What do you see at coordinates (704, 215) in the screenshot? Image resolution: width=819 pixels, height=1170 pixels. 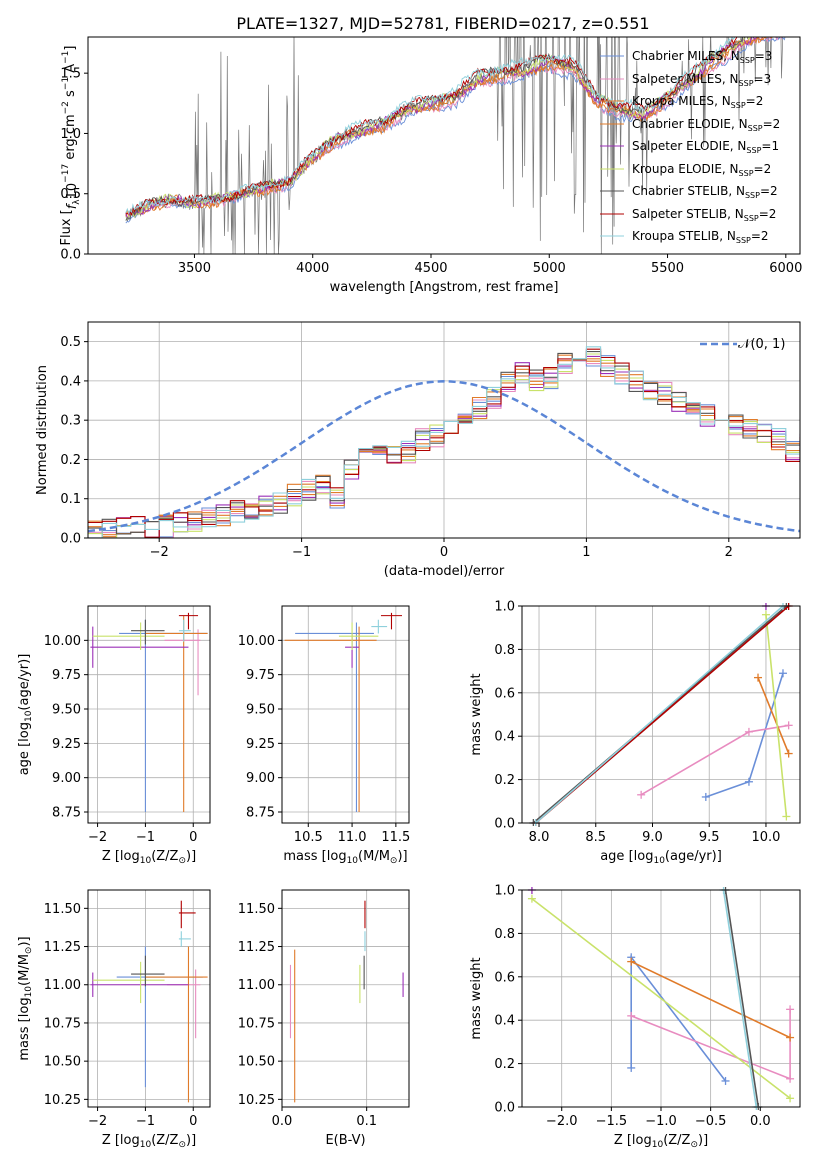 I see `legend-label: Salpeter STELIB, NSSP=2` at bounding box center [704, 215].